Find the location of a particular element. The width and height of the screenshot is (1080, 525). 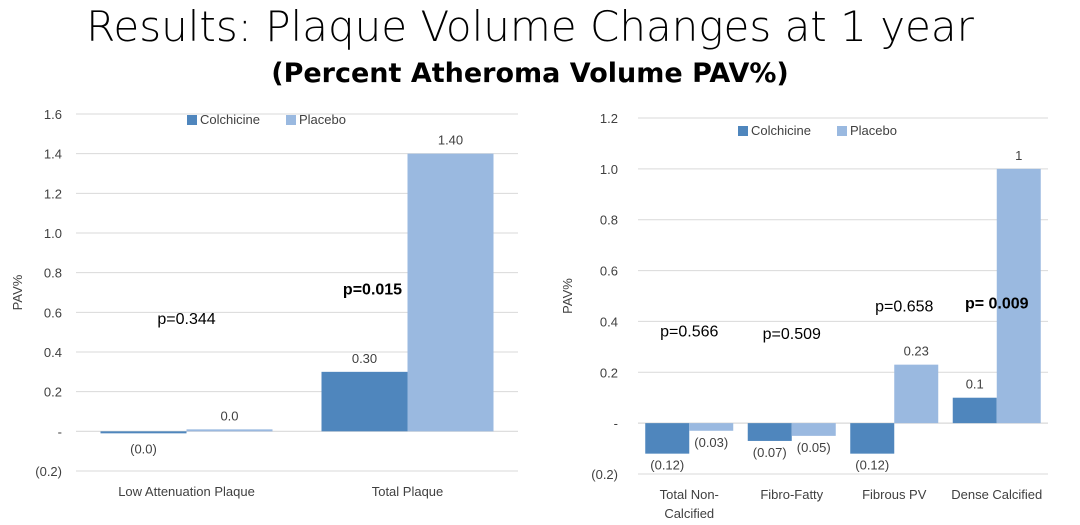

slide-subtitle: (Percent Atheroma Volume PAV%) is located at coordinates (530, 73).